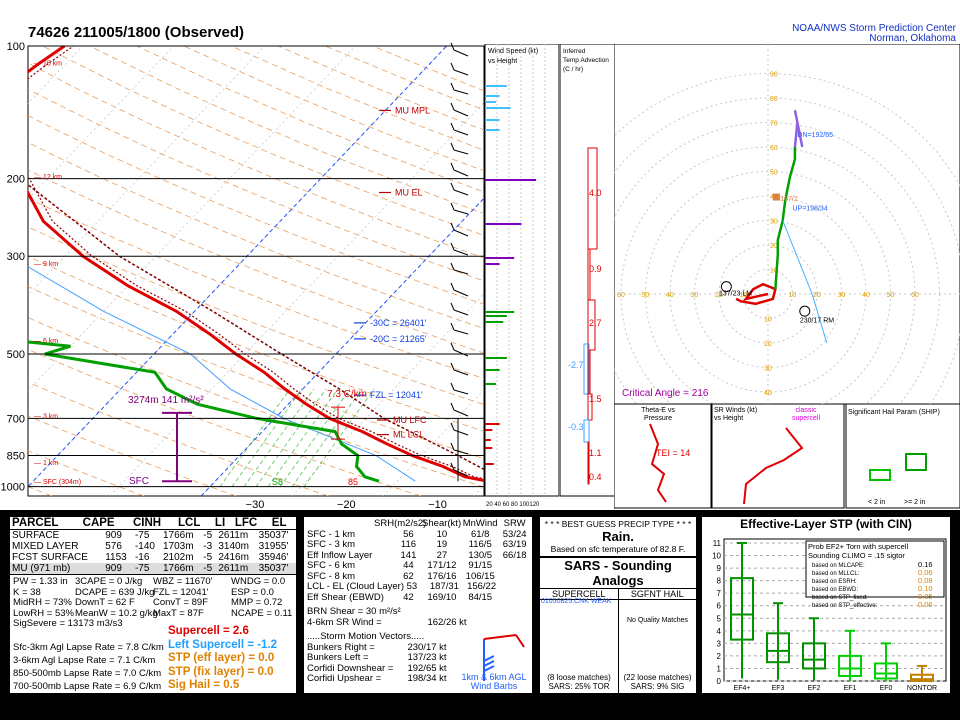  Describe the element at coordinates (46, 463) in the screenshot. I see `height-tick-label: — 1 km` at that location.